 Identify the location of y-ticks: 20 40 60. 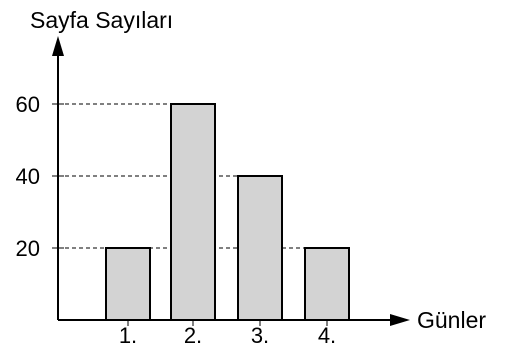
(40, 176).